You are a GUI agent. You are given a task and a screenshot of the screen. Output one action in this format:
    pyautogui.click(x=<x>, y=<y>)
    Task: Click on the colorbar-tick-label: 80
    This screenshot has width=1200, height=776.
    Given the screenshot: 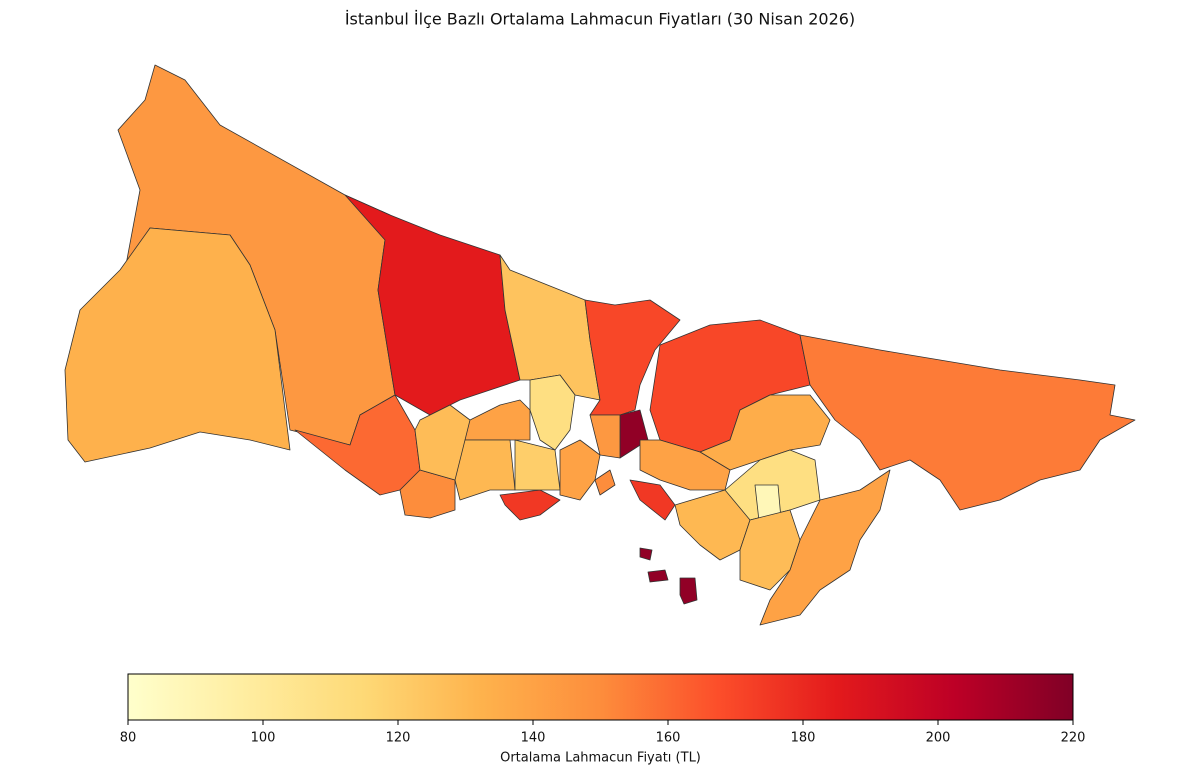 What is the action you would take?
    pyautogui.click(x=128, y=738)
    